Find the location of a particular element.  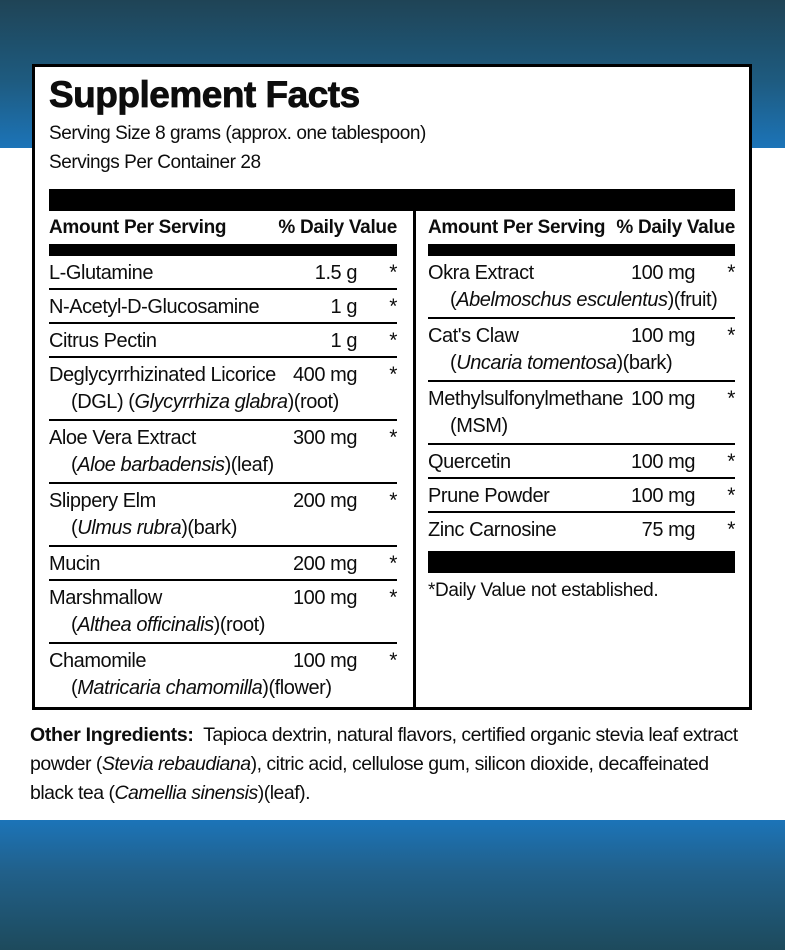

ingredient-source: (Uncaria tomentosa)(bark) is located at coordinates (561, 363).